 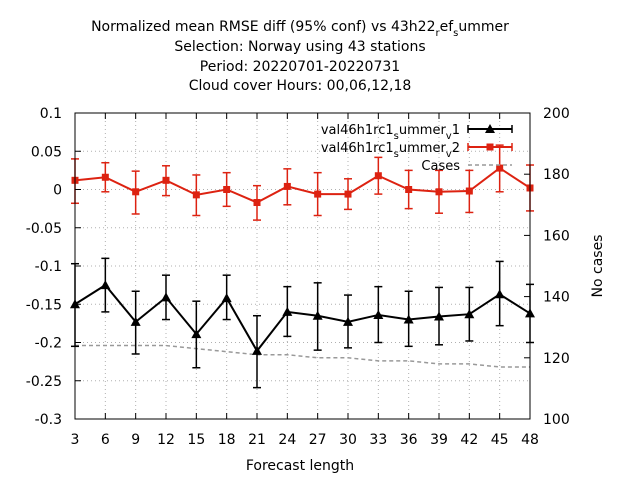 What do you see at coordinates (196, 440) in the screenshot?
I see `x-tick-label: 15` at bounding box center [196, 440].